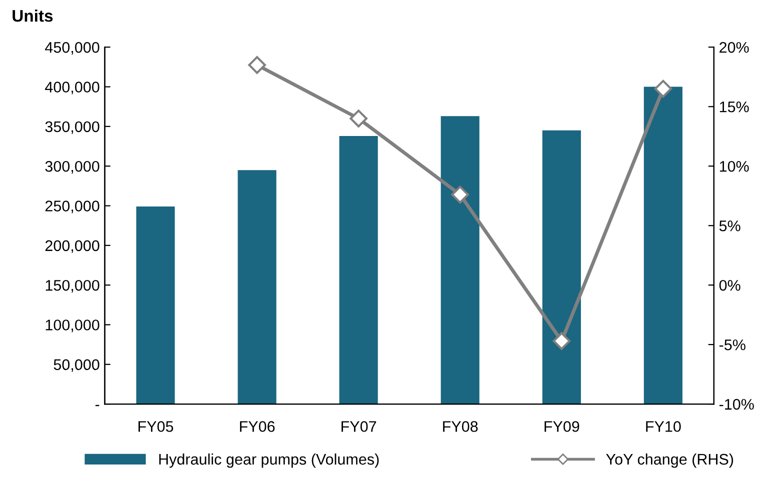 The width and height of the screenshot is (776, 481). Describe the element at coordinates (156, 426) in the screenshot. I see `x-tick-label: FY05` at that location.